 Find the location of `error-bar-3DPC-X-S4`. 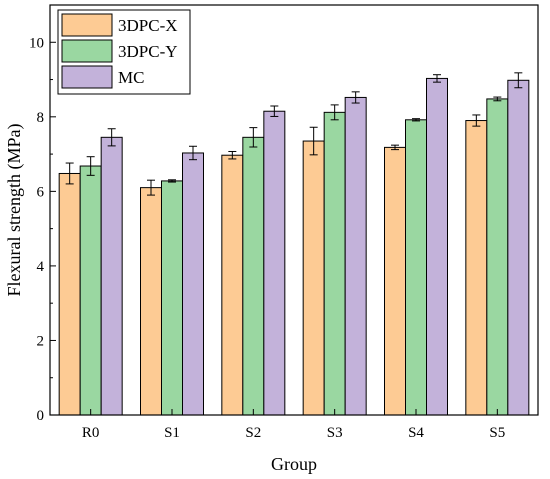

error-bar-3DPC-X-S4 is located at coordinates (395, 147).